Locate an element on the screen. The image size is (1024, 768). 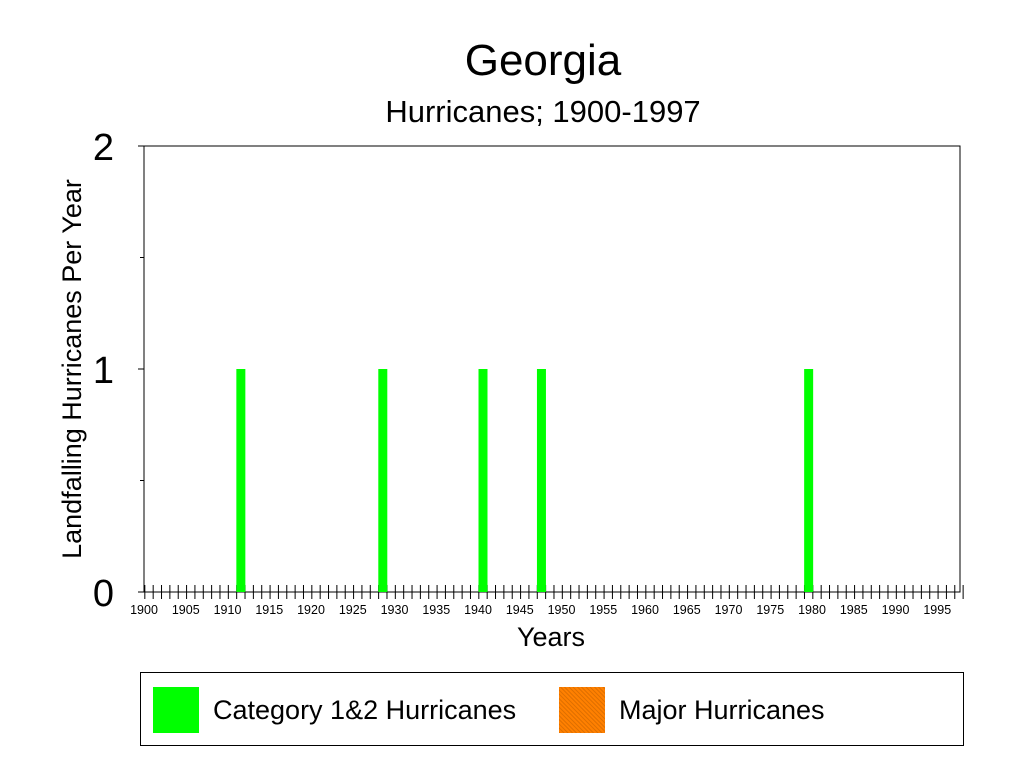
legend-label-major: Major Hurricanes is located at coordinates (722, 709).